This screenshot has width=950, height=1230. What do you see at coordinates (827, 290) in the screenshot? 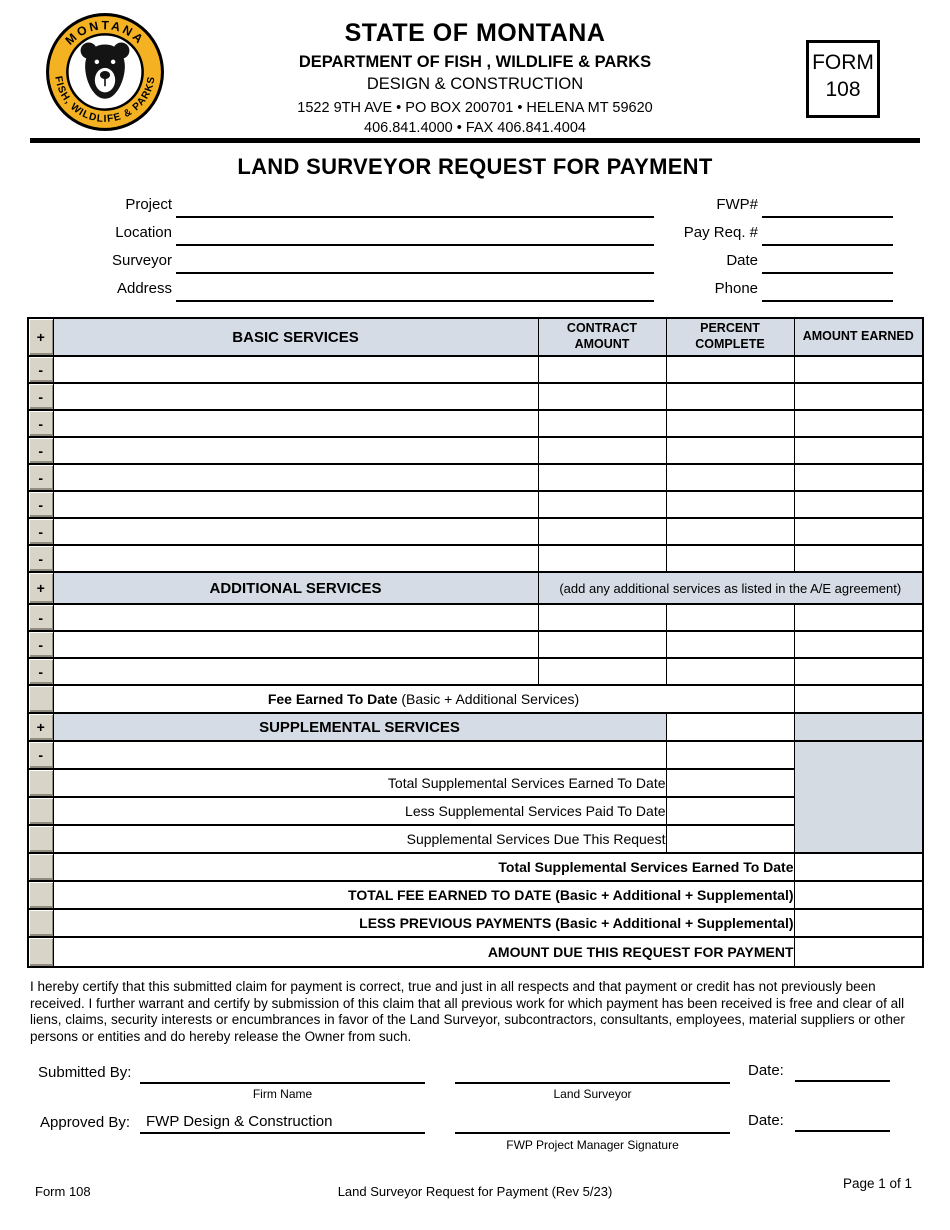
I see `phone-input` at bounding box center [827, 290].